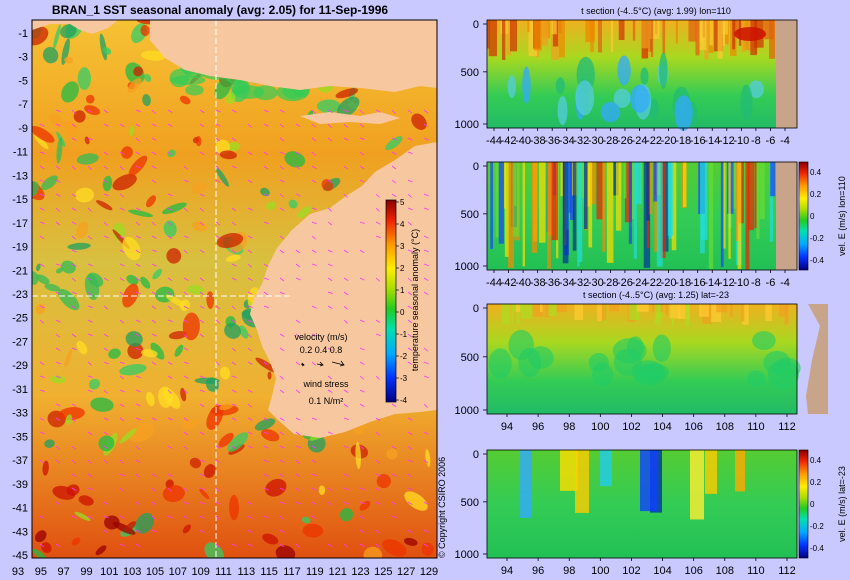 The height and width of the screenshot is (580, 850). What do you see at coordinates (538, 571) in the screenshot?
I see `panel4-x-tick: 96` at bounding box center [538, 571].